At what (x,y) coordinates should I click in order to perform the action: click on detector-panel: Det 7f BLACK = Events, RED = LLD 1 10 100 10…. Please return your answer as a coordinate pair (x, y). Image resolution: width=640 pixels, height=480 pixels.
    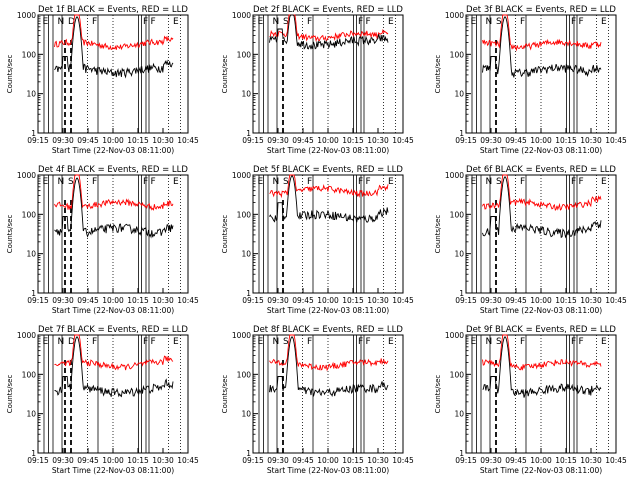
    Looking at the image, I should click on (102, 400).